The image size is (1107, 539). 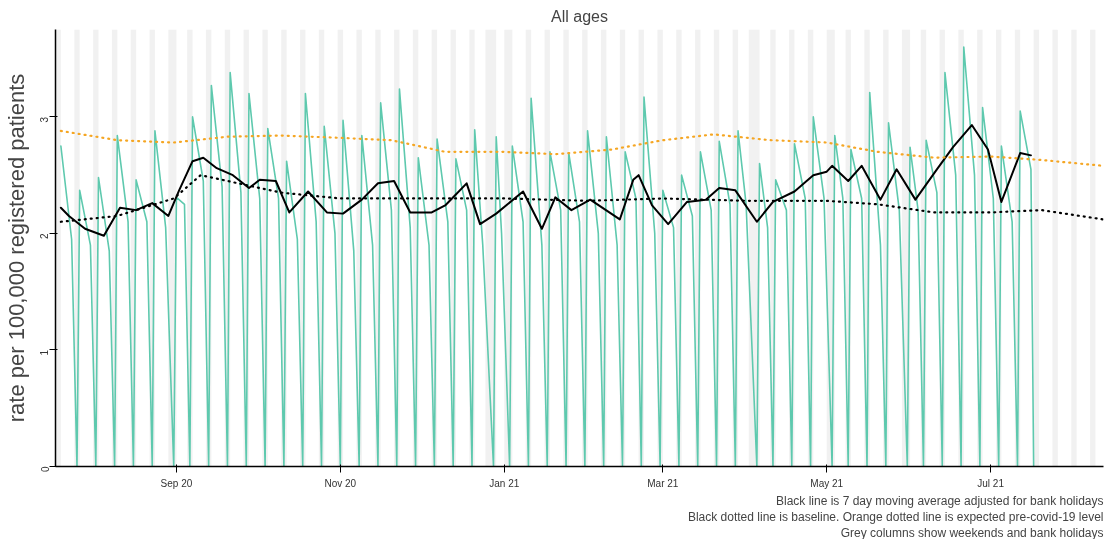 What do you see at coordinates (991, 483) in the screenshot?
I see `x-tick-label: Jul 21` at bounding box center [991, 483].